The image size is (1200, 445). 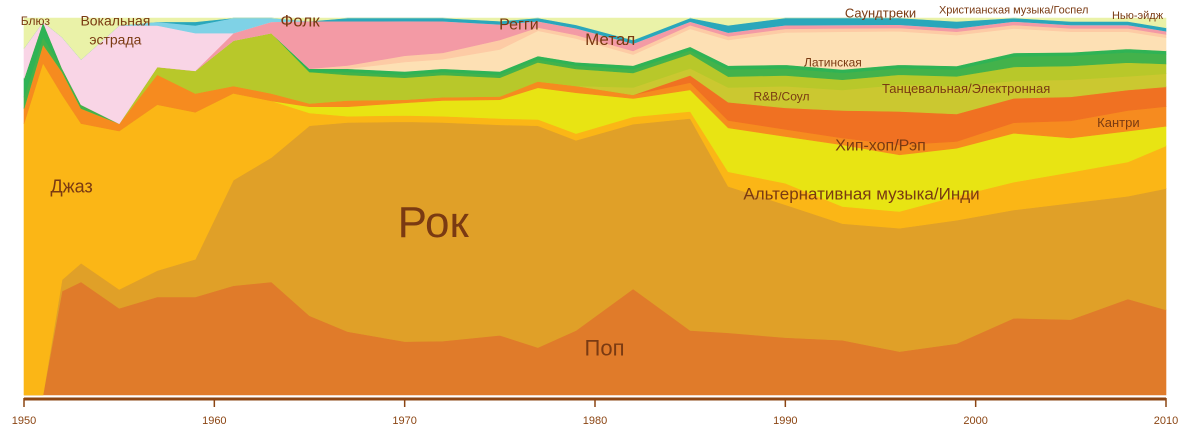 What do you see at coordinates (36, 21) in the screenshot?
I see `series-label: Блюз` at bounding box center [36, 21].